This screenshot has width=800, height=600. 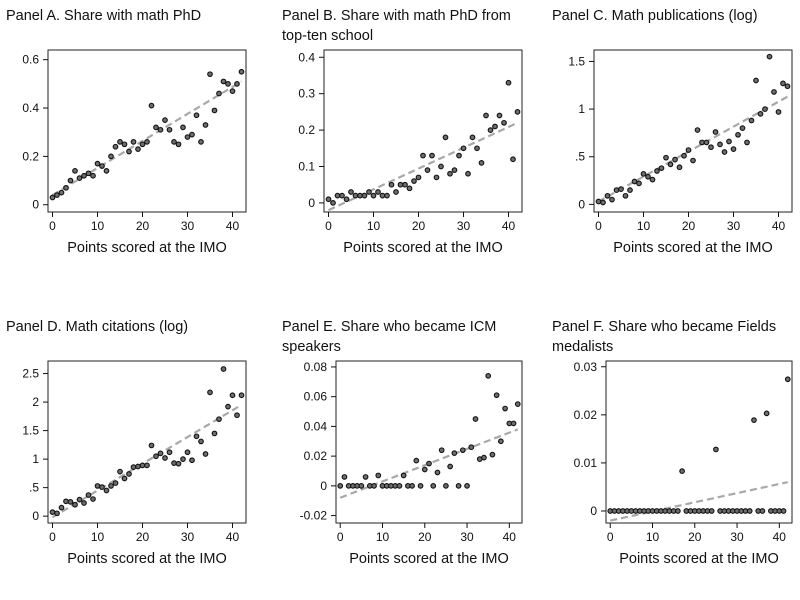 What do you see at coordinates (699, 501) in the screenshot?
I see `fitted-line` at bounding box center [699, 501].